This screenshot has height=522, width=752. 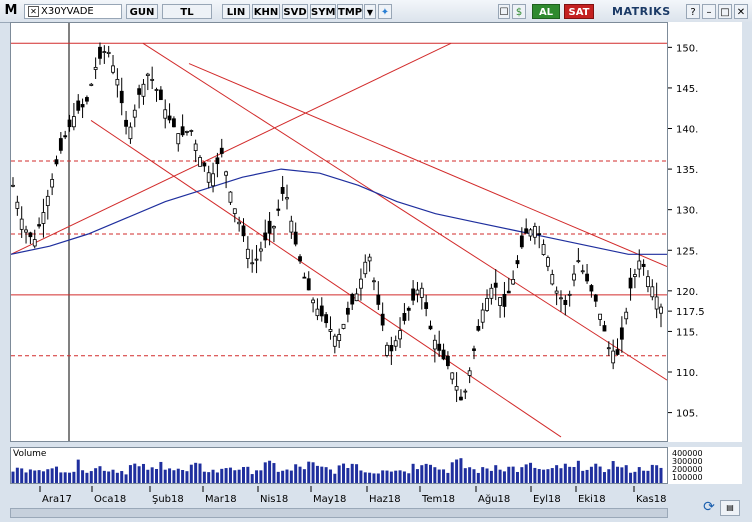 I want to click on close-icon: ✕, so click(x=33, y=11).